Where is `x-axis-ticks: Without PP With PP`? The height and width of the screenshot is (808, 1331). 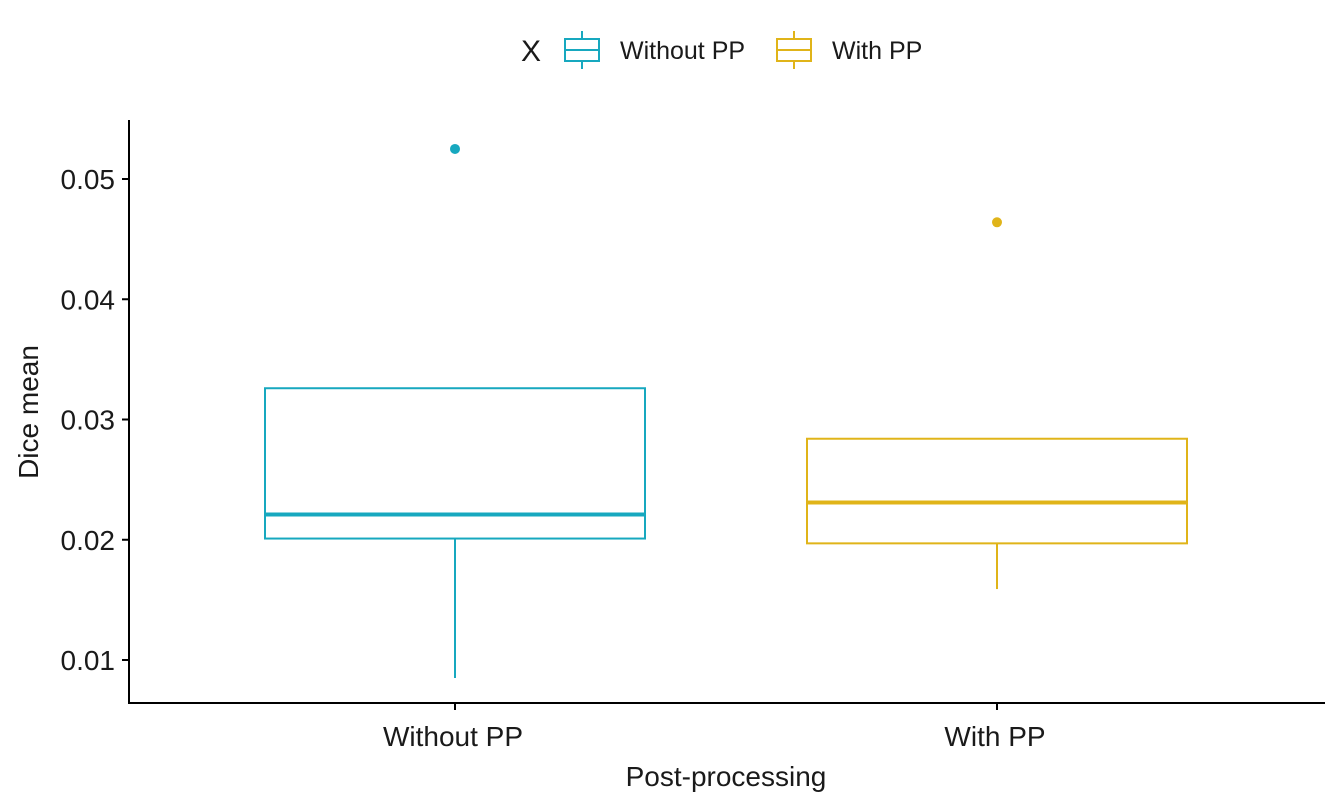 x-axis-ticks: Without PP With PP is located at coordinates (714, 727).